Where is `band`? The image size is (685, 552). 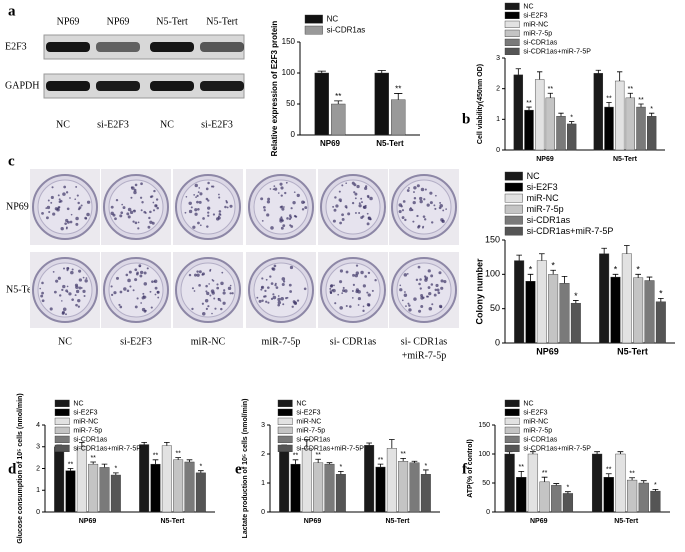 band is located at coordinates (68, 86).